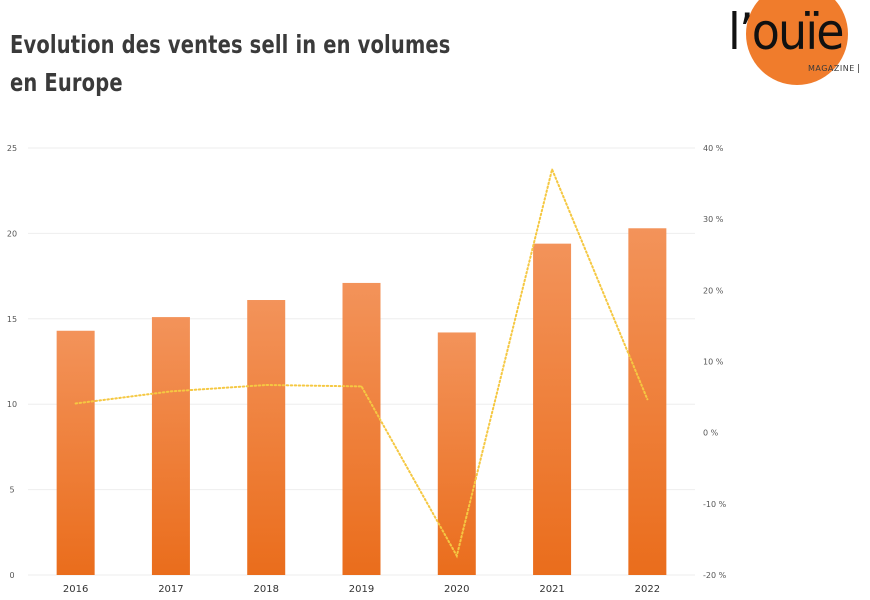  Describe the element at coordinates (713, 148) in the screenshot. I see `y-right-tick-label: 40 %` at that location.